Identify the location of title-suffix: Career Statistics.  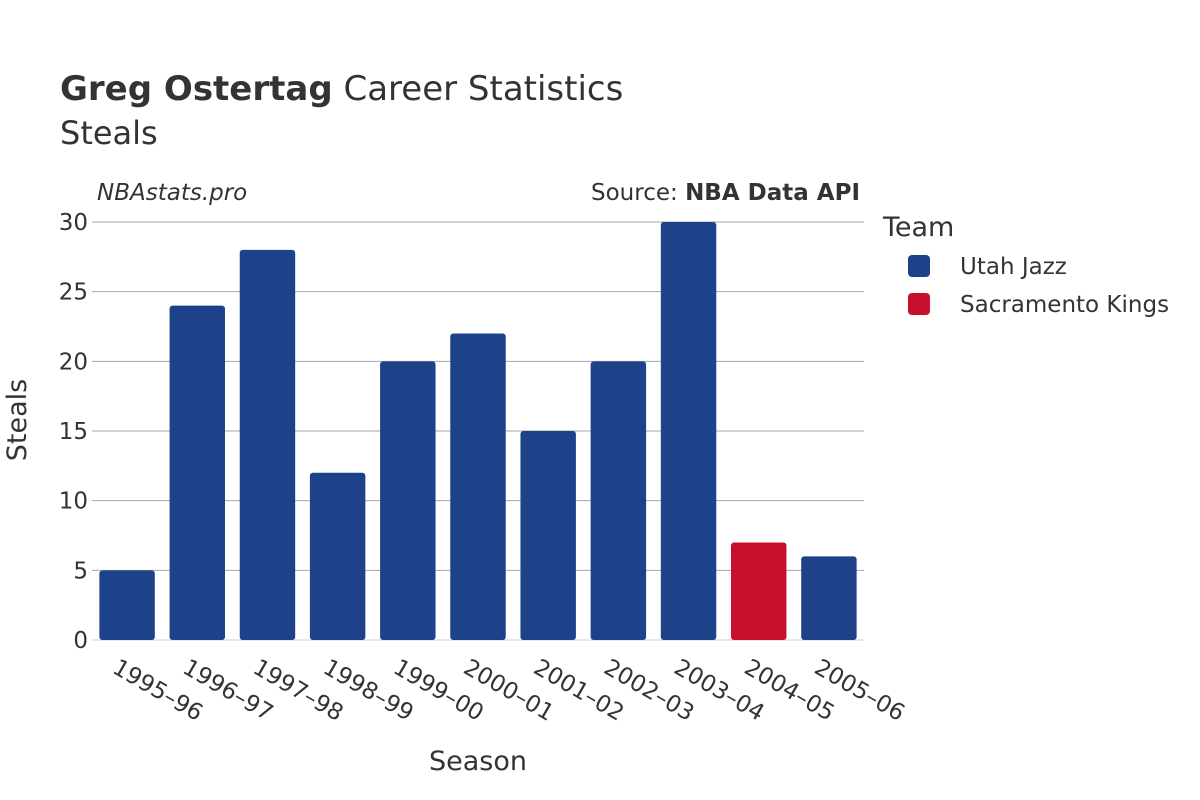
(478, 89).